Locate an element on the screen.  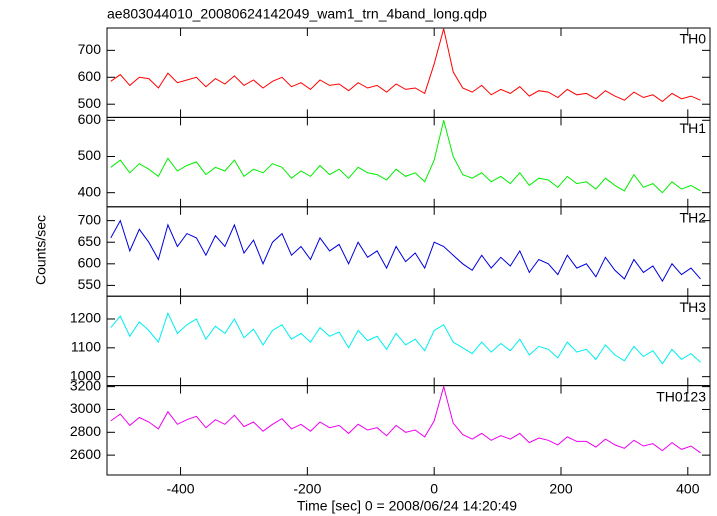
panel-label: TH3 is located at coordinates (693, 307).